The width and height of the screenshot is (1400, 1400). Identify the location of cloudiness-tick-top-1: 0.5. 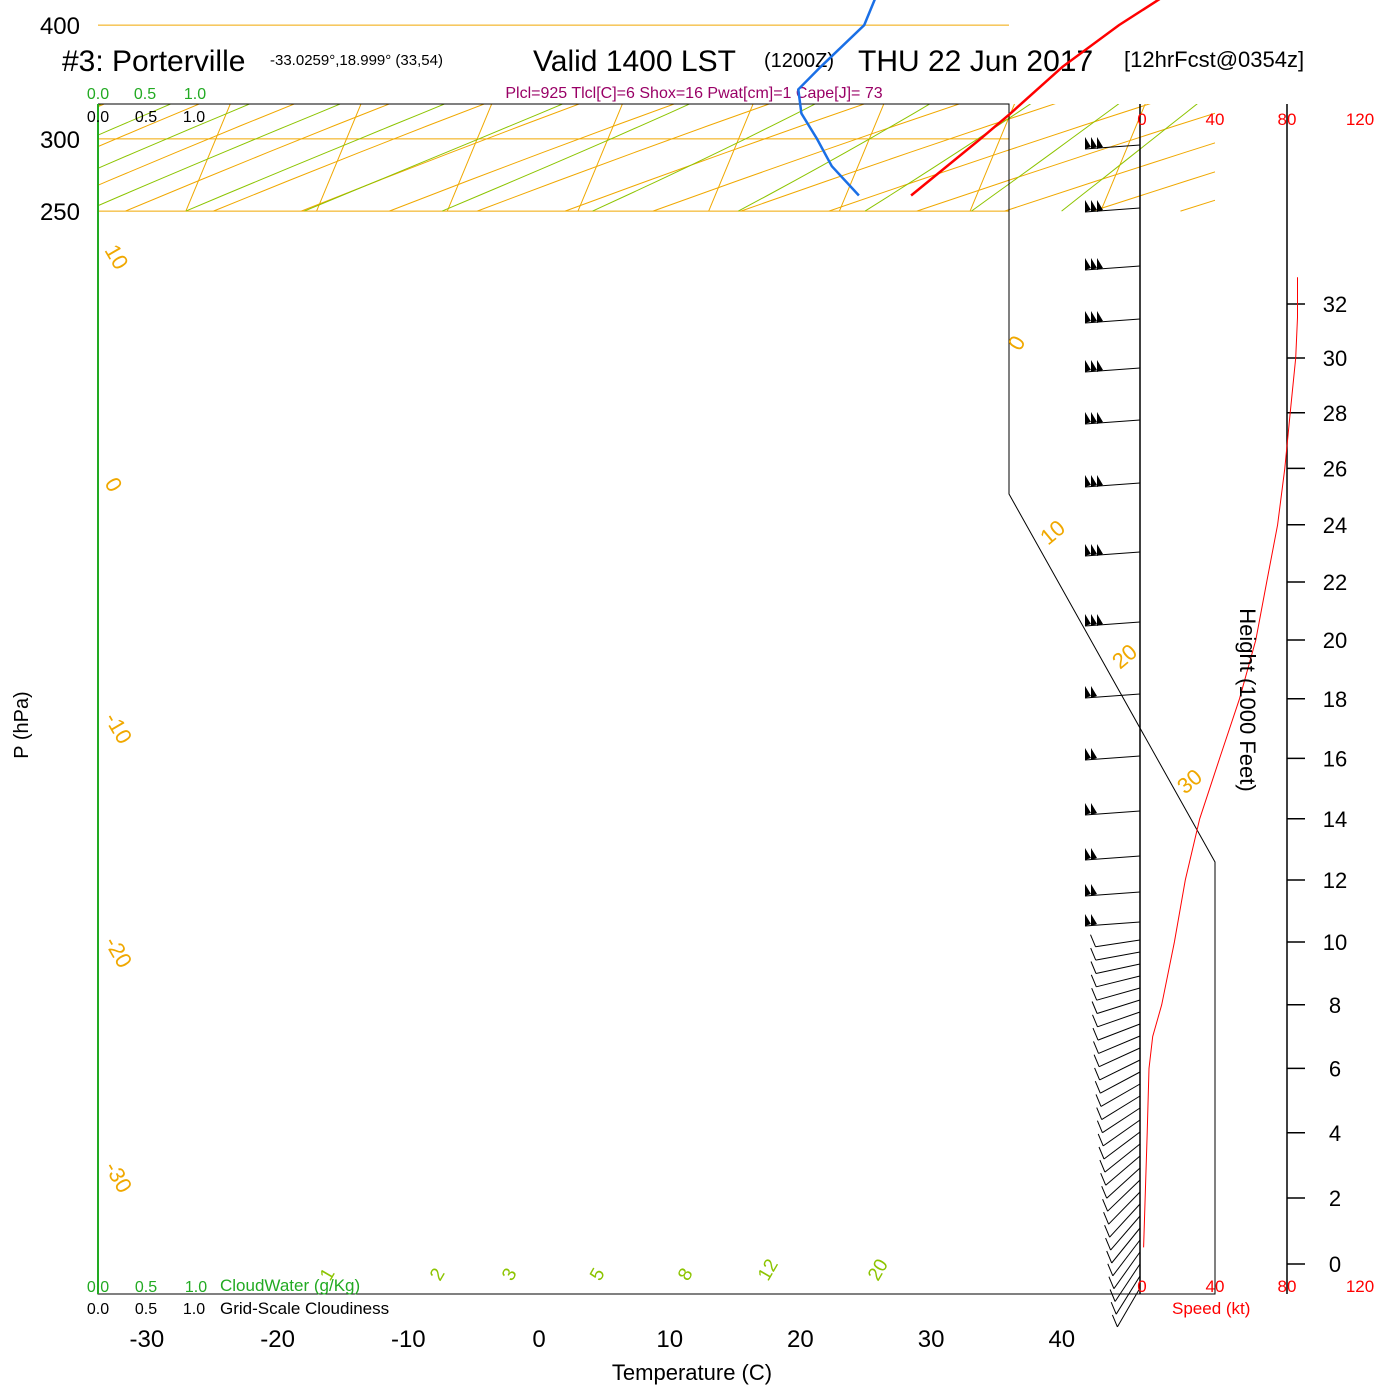
(146, 117).